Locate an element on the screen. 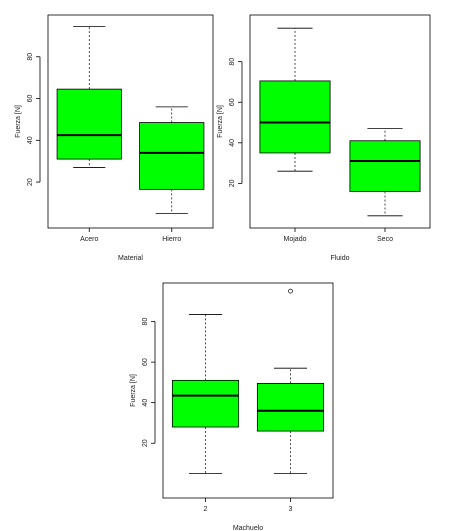 The image size is (449, 531). x-tick-label: Hierro is located at coordinates (171, 239).